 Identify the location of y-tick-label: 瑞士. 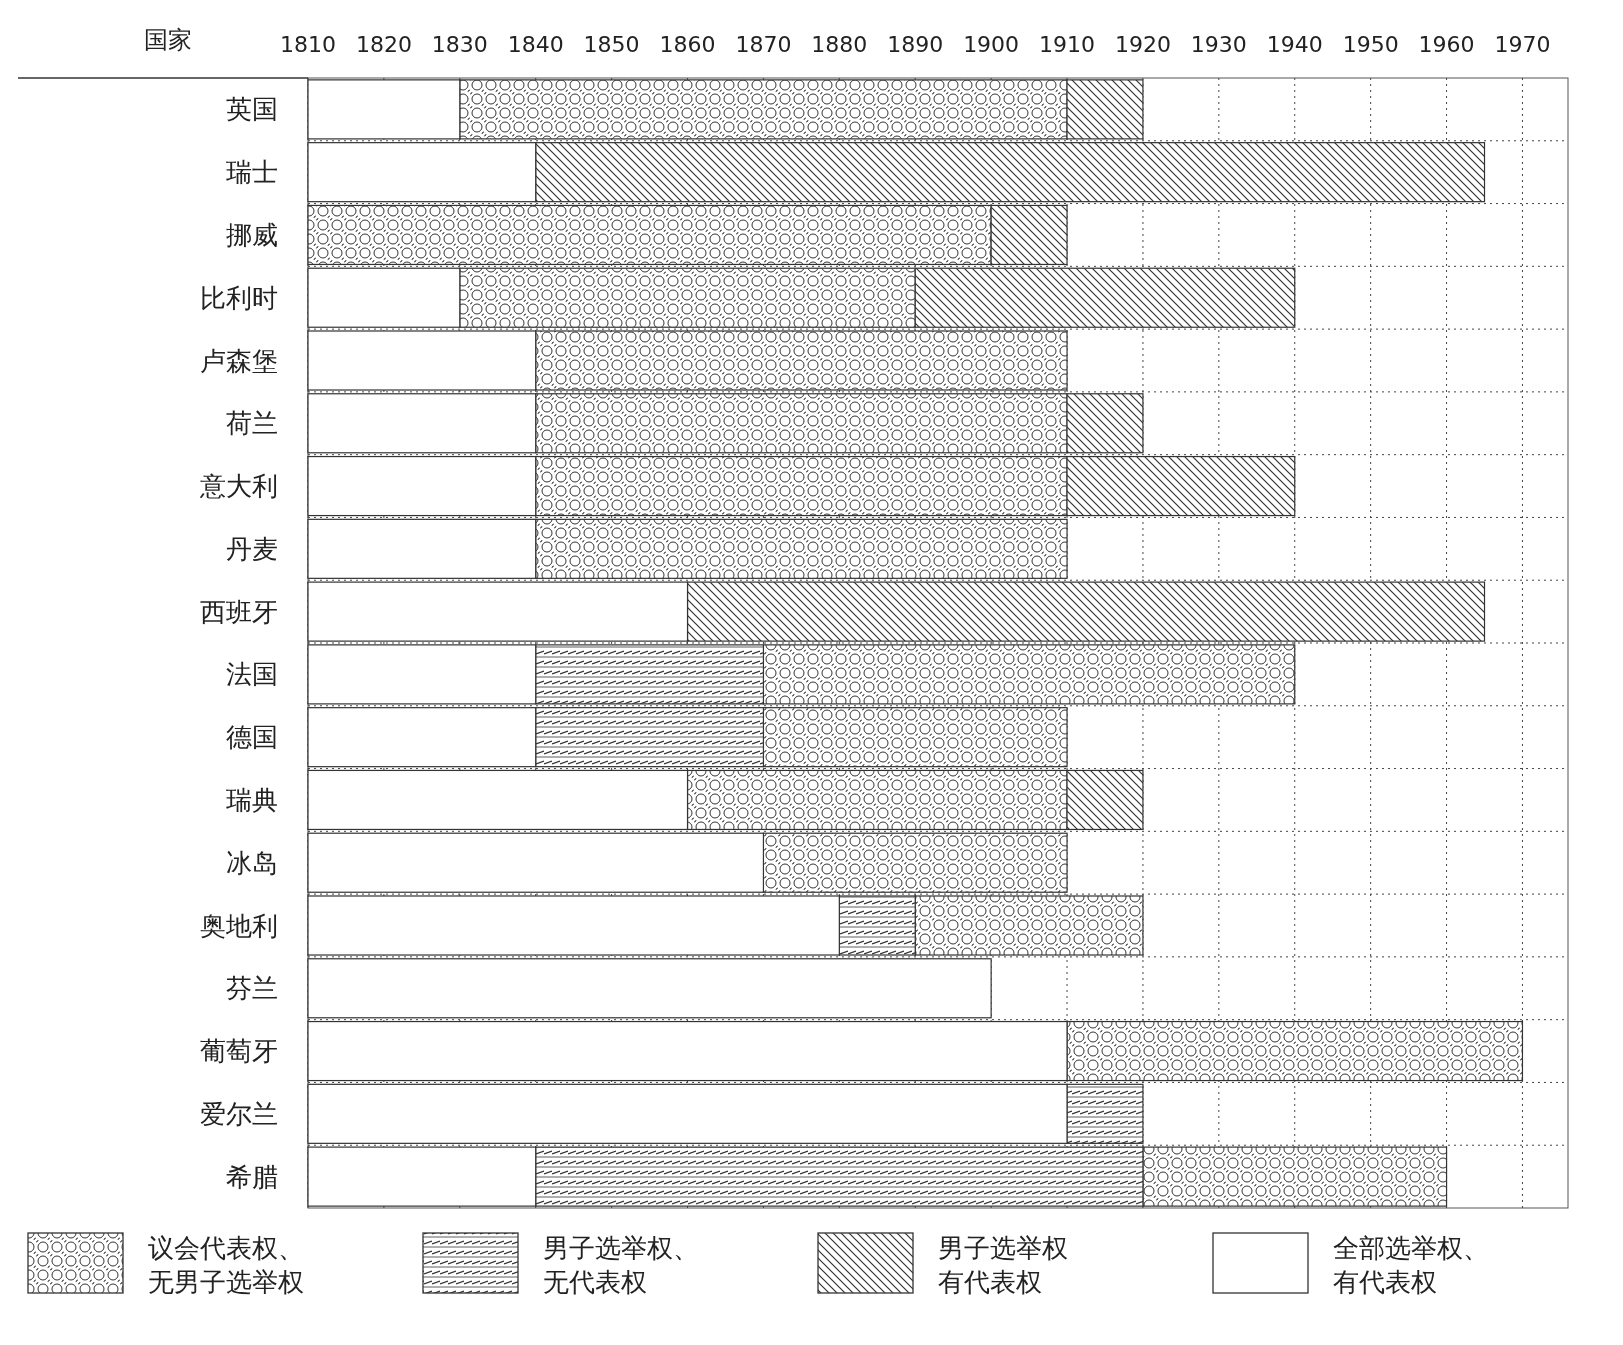
(252, 172).